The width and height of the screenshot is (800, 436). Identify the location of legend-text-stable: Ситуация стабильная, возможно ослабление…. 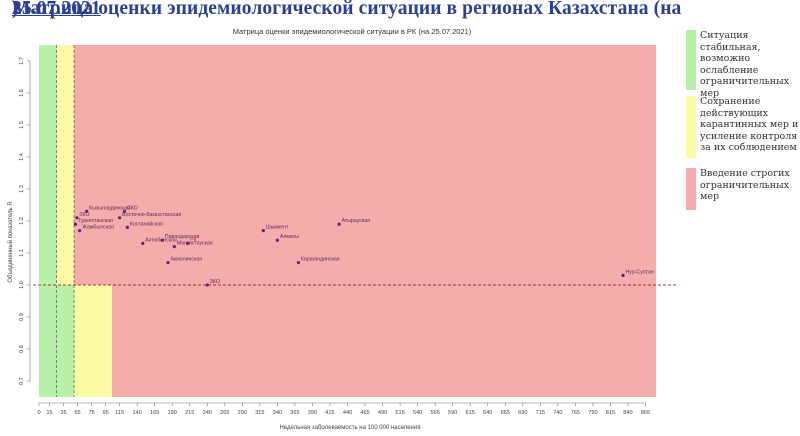
(745, 64).